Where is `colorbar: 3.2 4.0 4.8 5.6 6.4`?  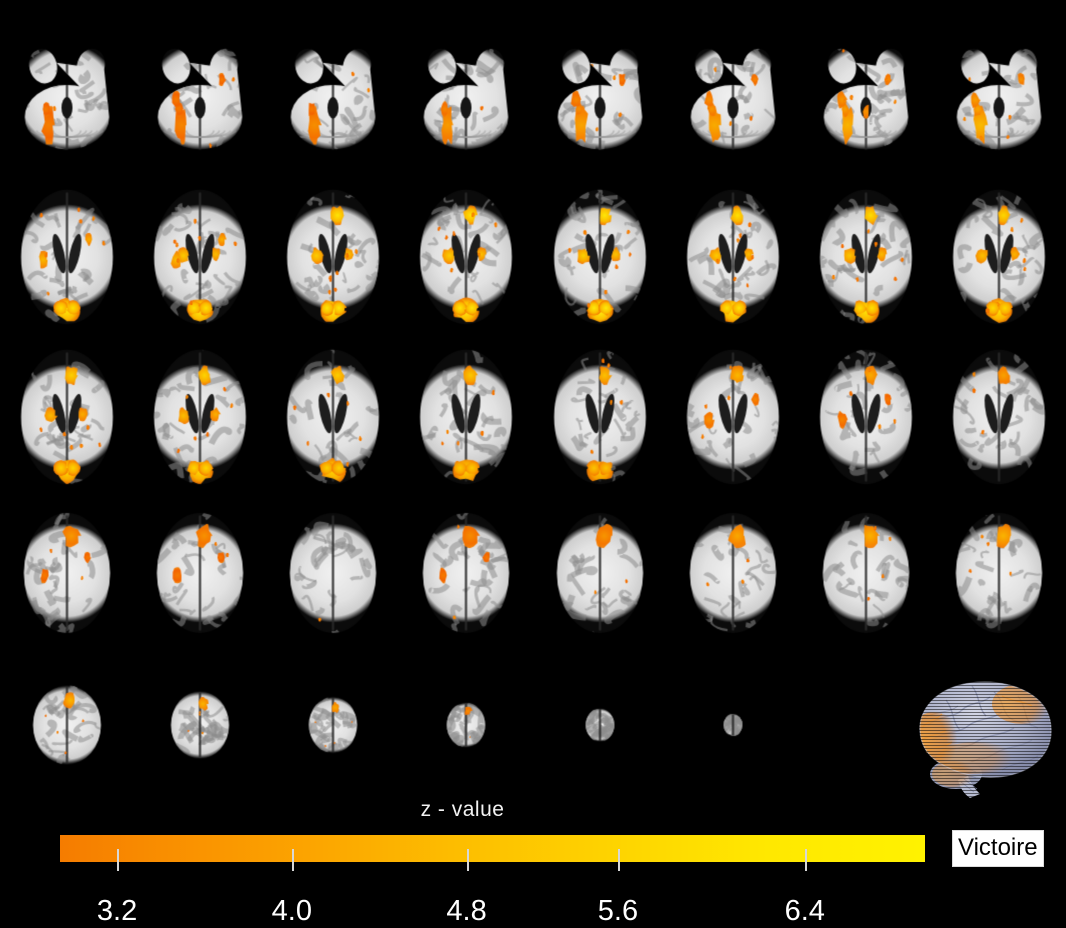
colorbar: 3.2 4.0 4.8 5.6 6.4 is located at coordinates (492, 881).